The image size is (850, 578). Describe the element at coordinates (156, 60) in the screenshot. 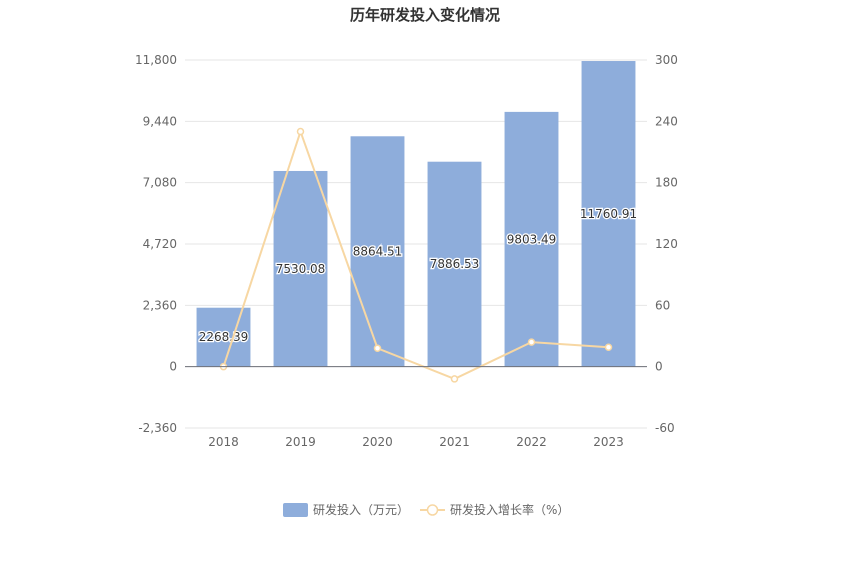

I see `left-y-tick-label: 11,800` at that location.